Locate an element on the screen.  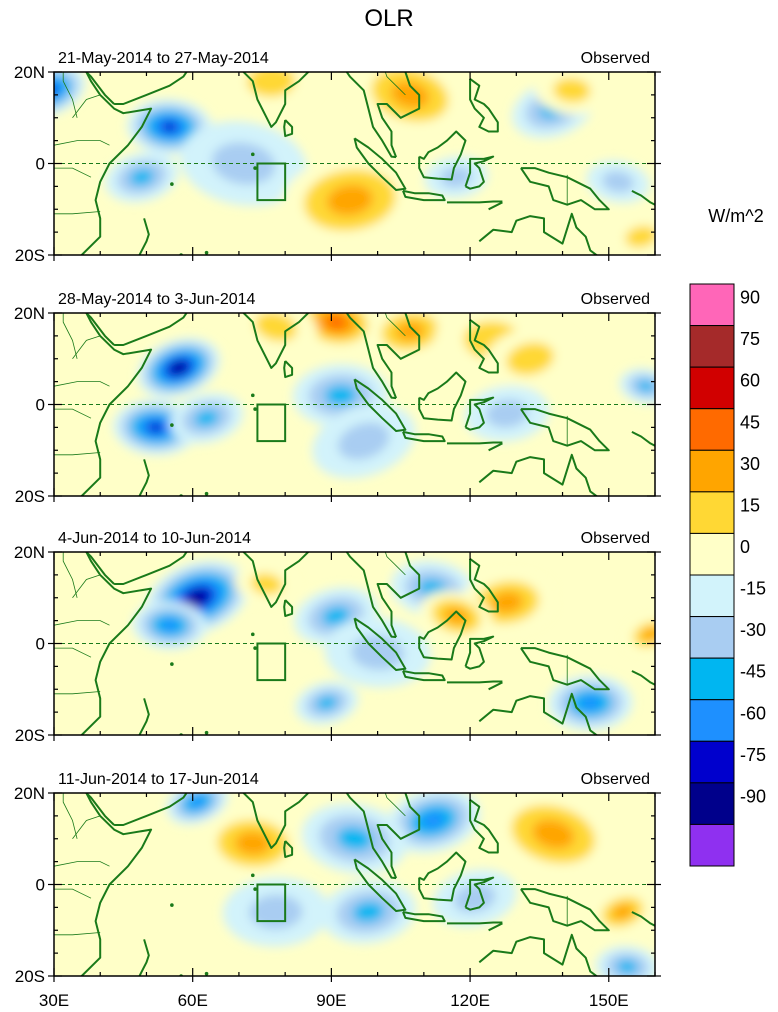
colorbar-tick-label: 90 is located at coordinates (750, 298).